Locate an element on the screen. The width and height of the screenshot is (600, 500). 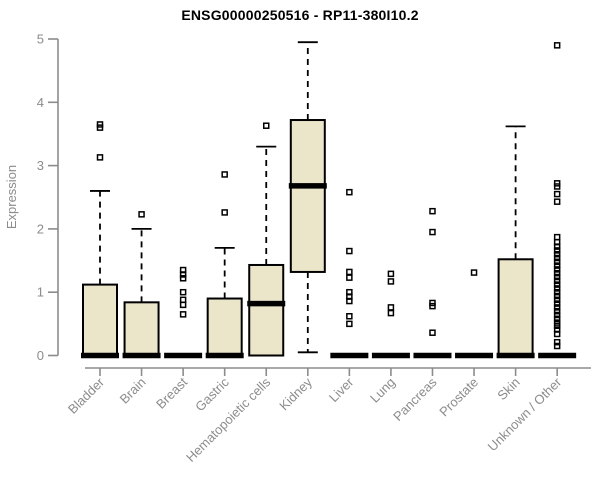
box-group-bladder is located at coordinates (100, 240).